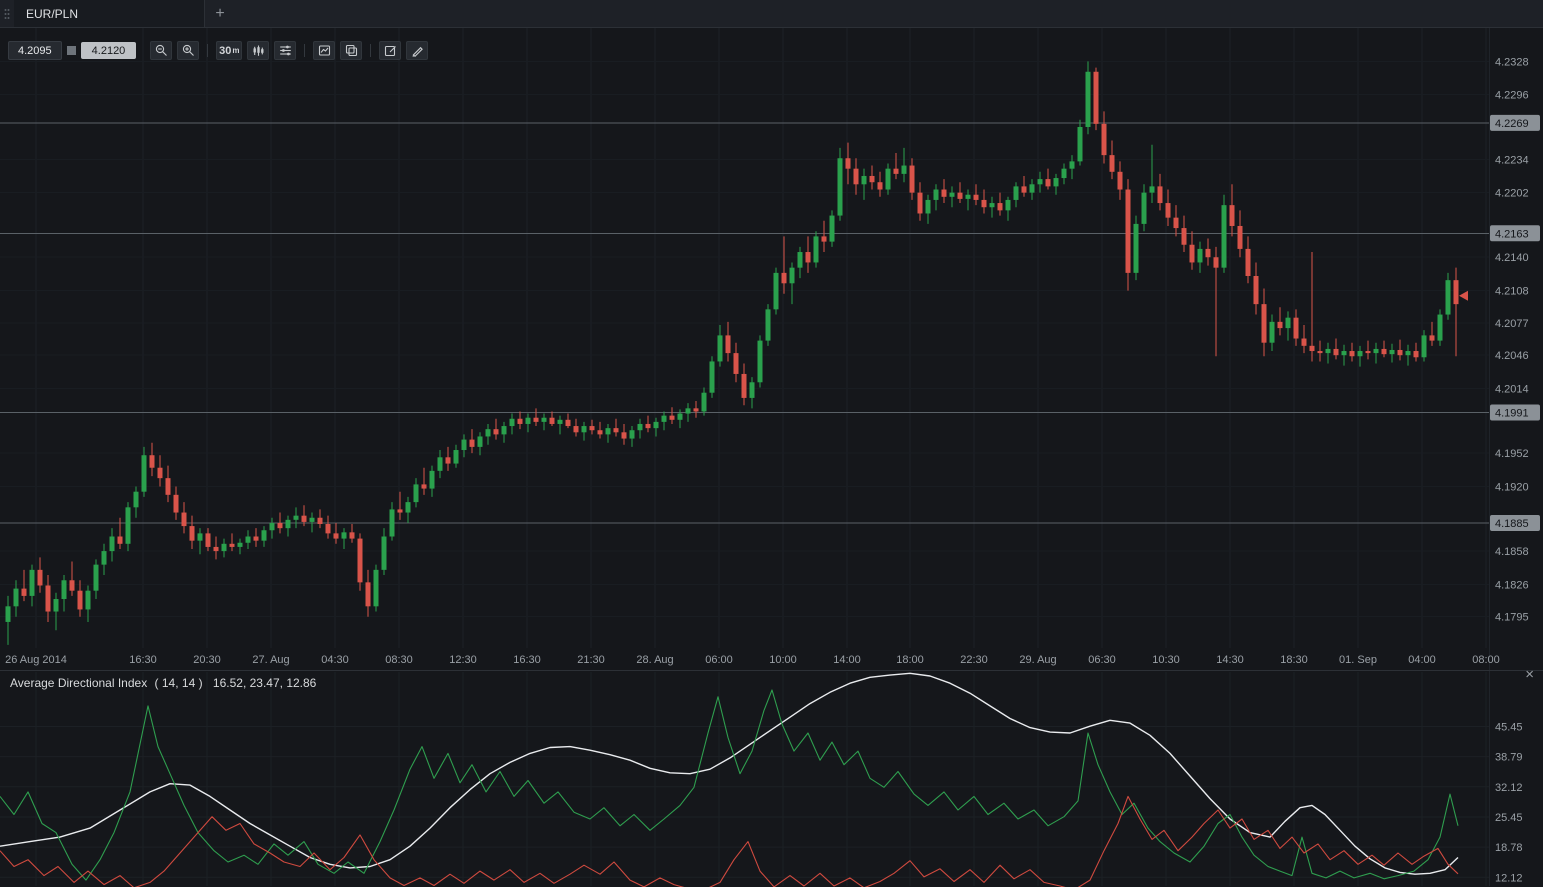 The width and height of the screenshot is (1543, 887). What do you see at coordinates (1515, 522) in the screenshot?
I see `price-level-badge: 4.1885` at bounding box center [1515, 522].